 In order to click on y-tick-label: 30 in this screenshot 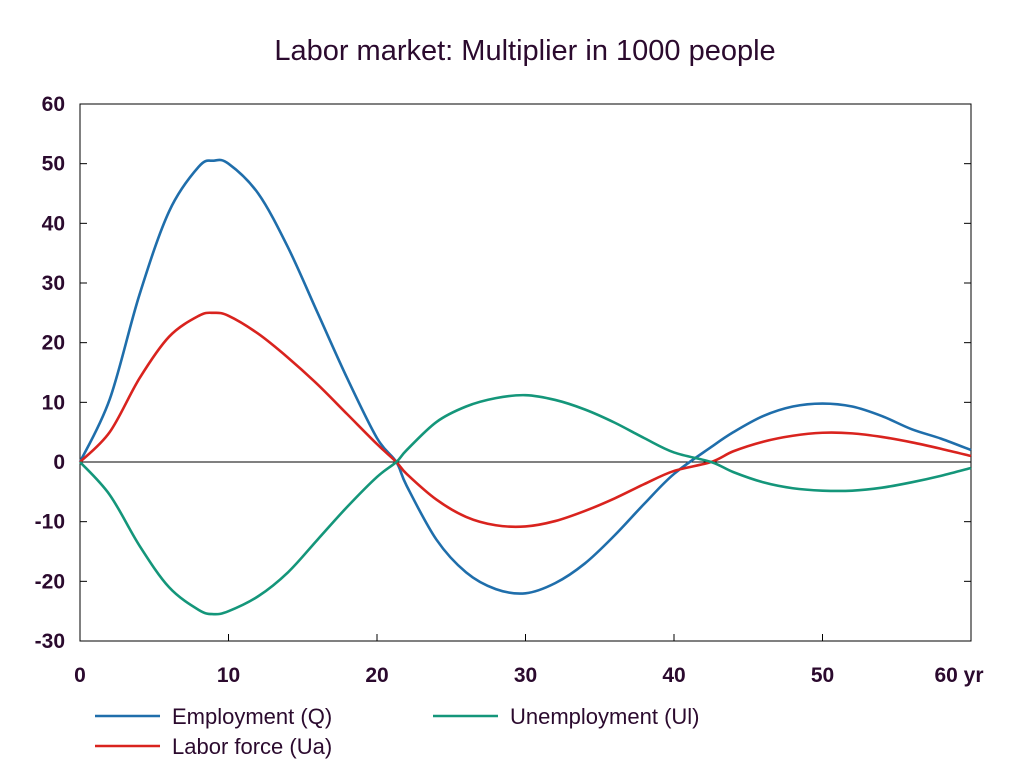, I will do `click(53, 283)`.